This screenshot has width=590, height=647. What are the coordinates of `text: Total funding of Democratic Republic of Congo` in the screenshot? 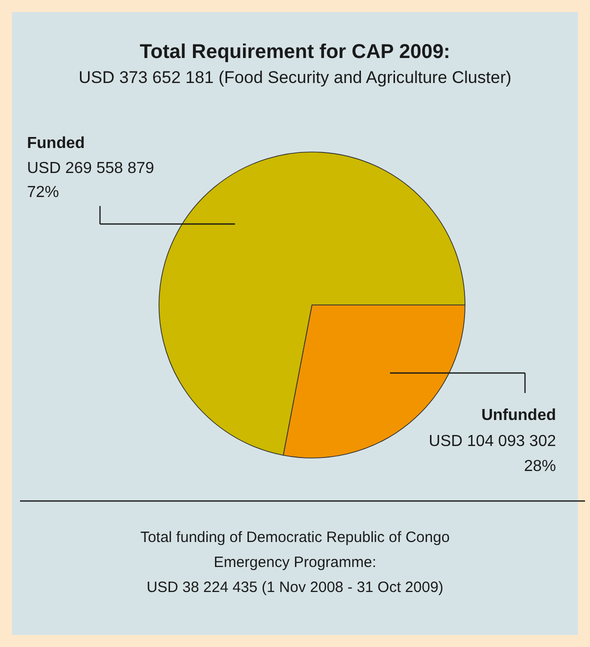 It's located at (295, 537).